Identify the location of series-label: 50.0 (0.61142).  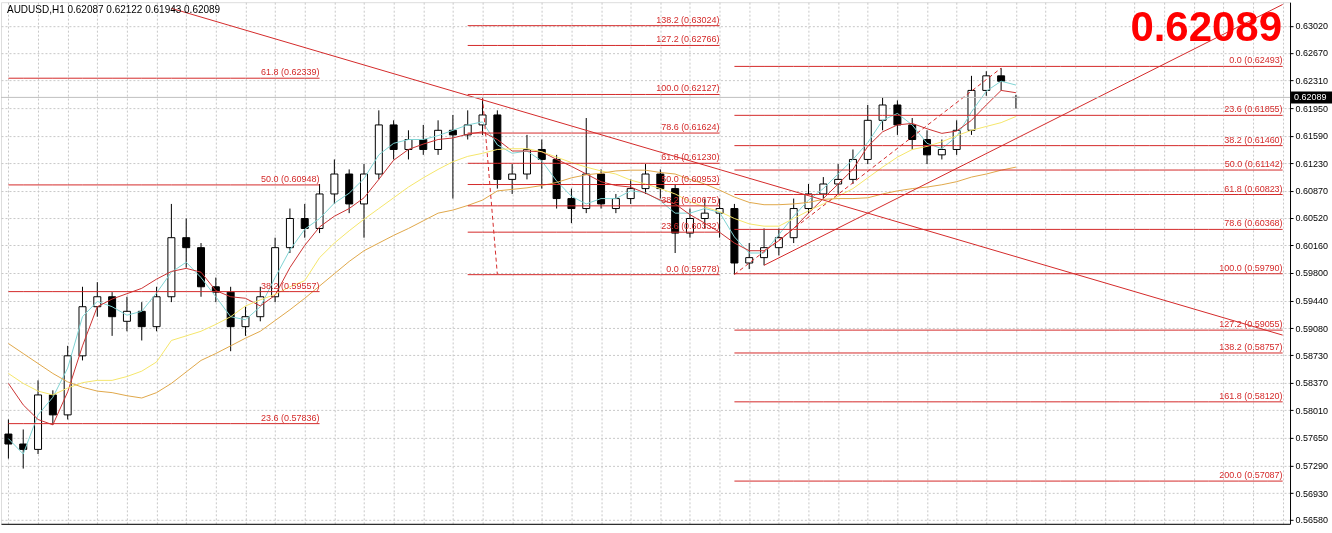
(1253, 164).